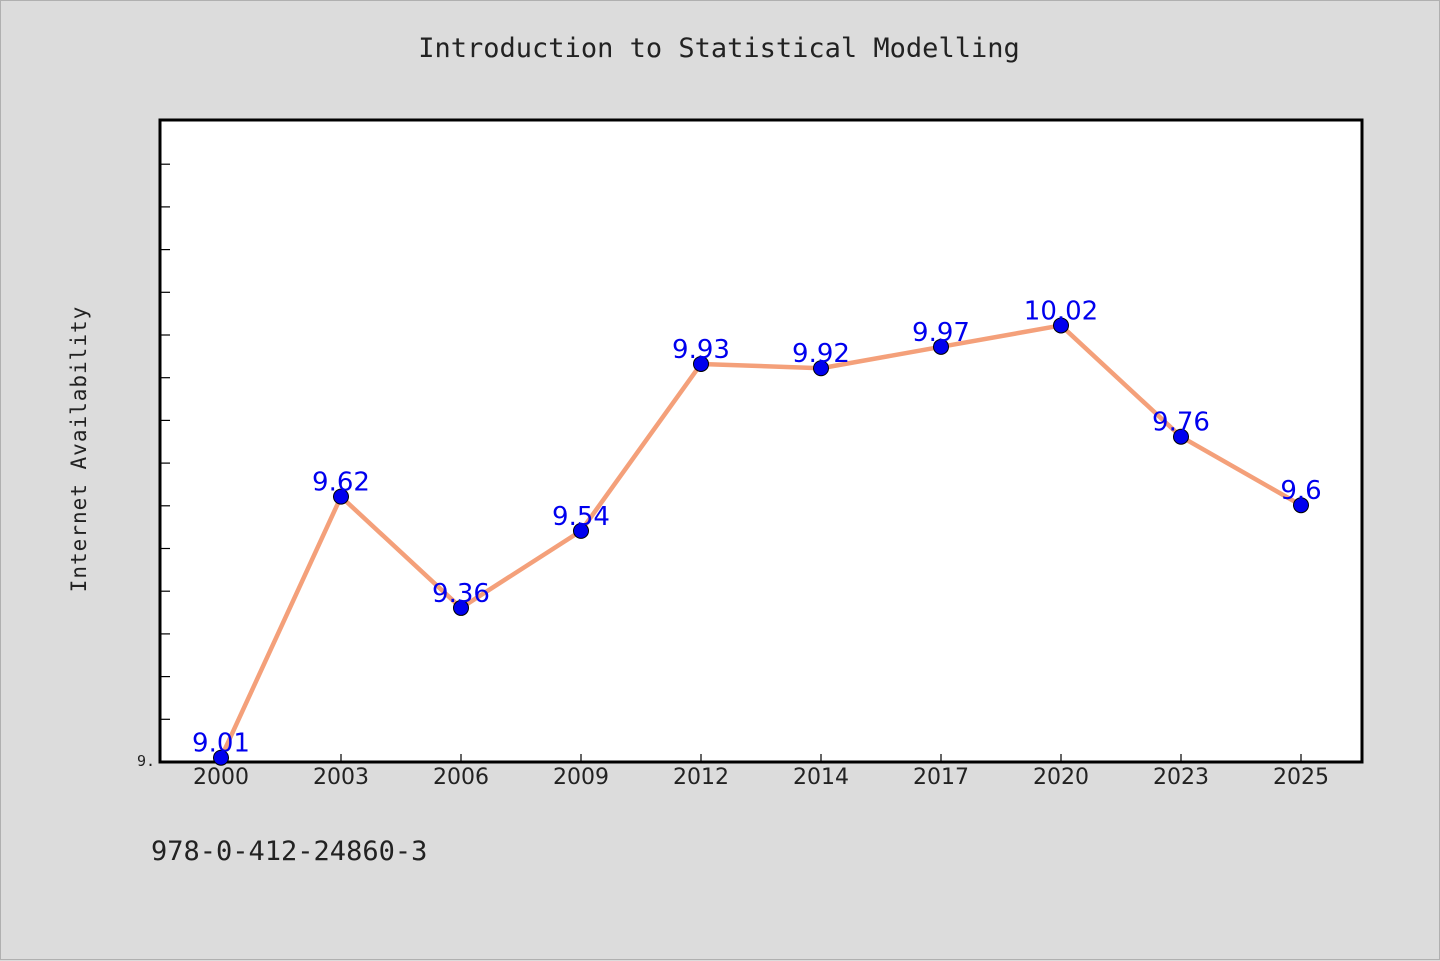 The height and width of the screenshot is (961, 1440). Describe the element at coordinates (941, 777) in the screenshot. I see `x-tick-label: 2017` at that location.